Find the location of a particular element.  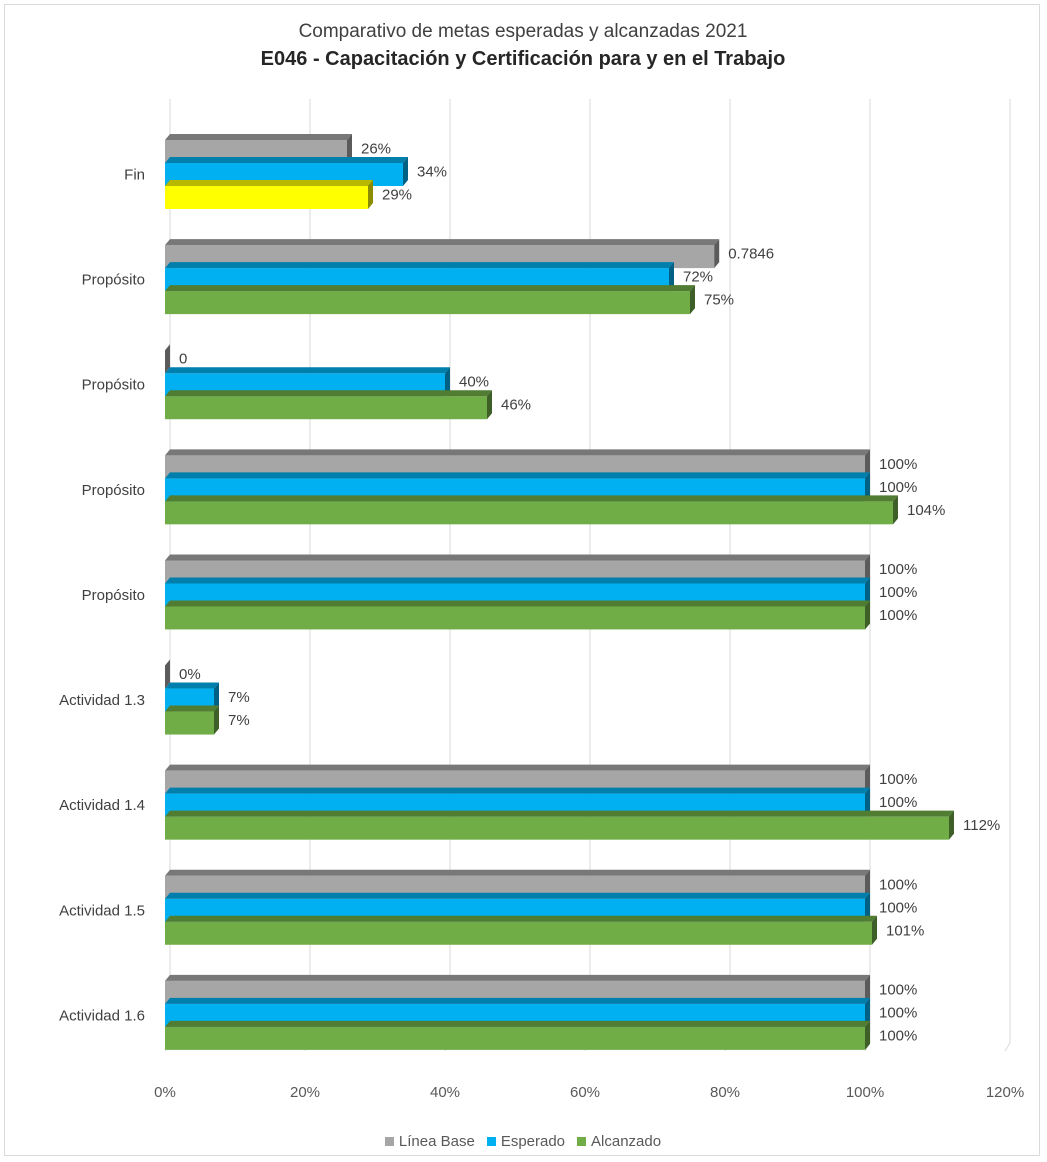

data-label: 72% is located at coordinates (698, 277).